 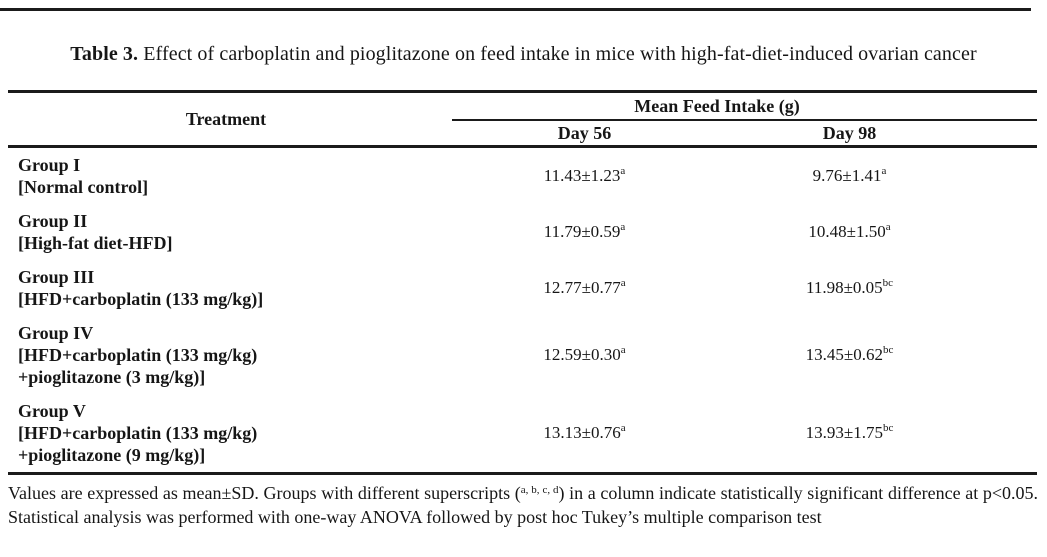 I want to click on day56-value-cell: 11.43±1.23a, so click(x=584, y=176).